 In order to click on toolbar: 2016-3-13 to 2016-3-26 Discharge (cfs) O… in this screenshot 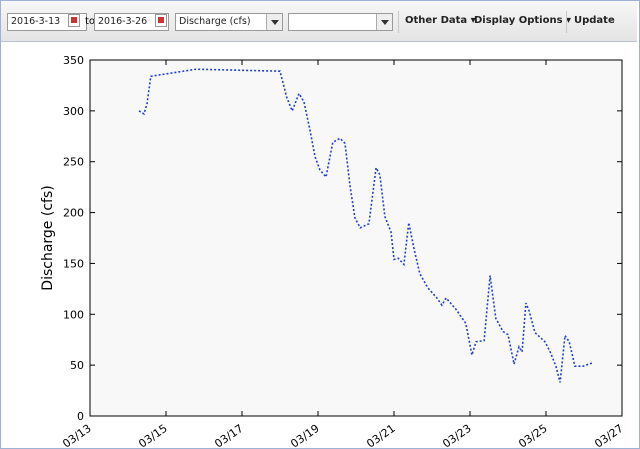, I will do `click(319, 21)`.